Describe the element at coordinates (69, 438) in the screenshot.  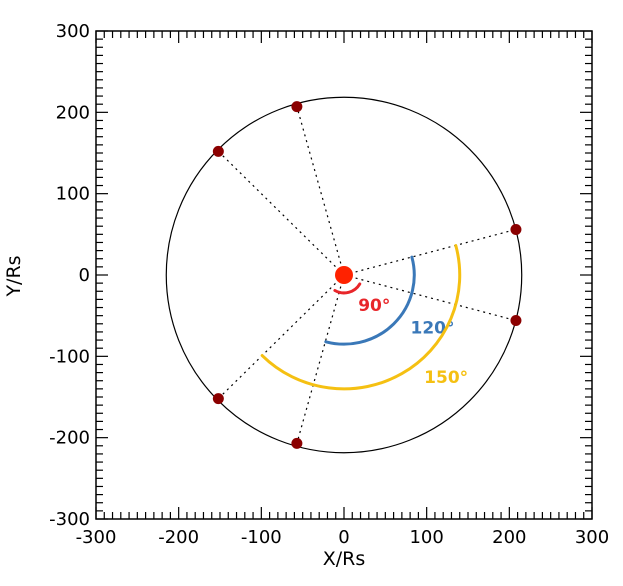
I see `y-tick-label: -200` at that location.